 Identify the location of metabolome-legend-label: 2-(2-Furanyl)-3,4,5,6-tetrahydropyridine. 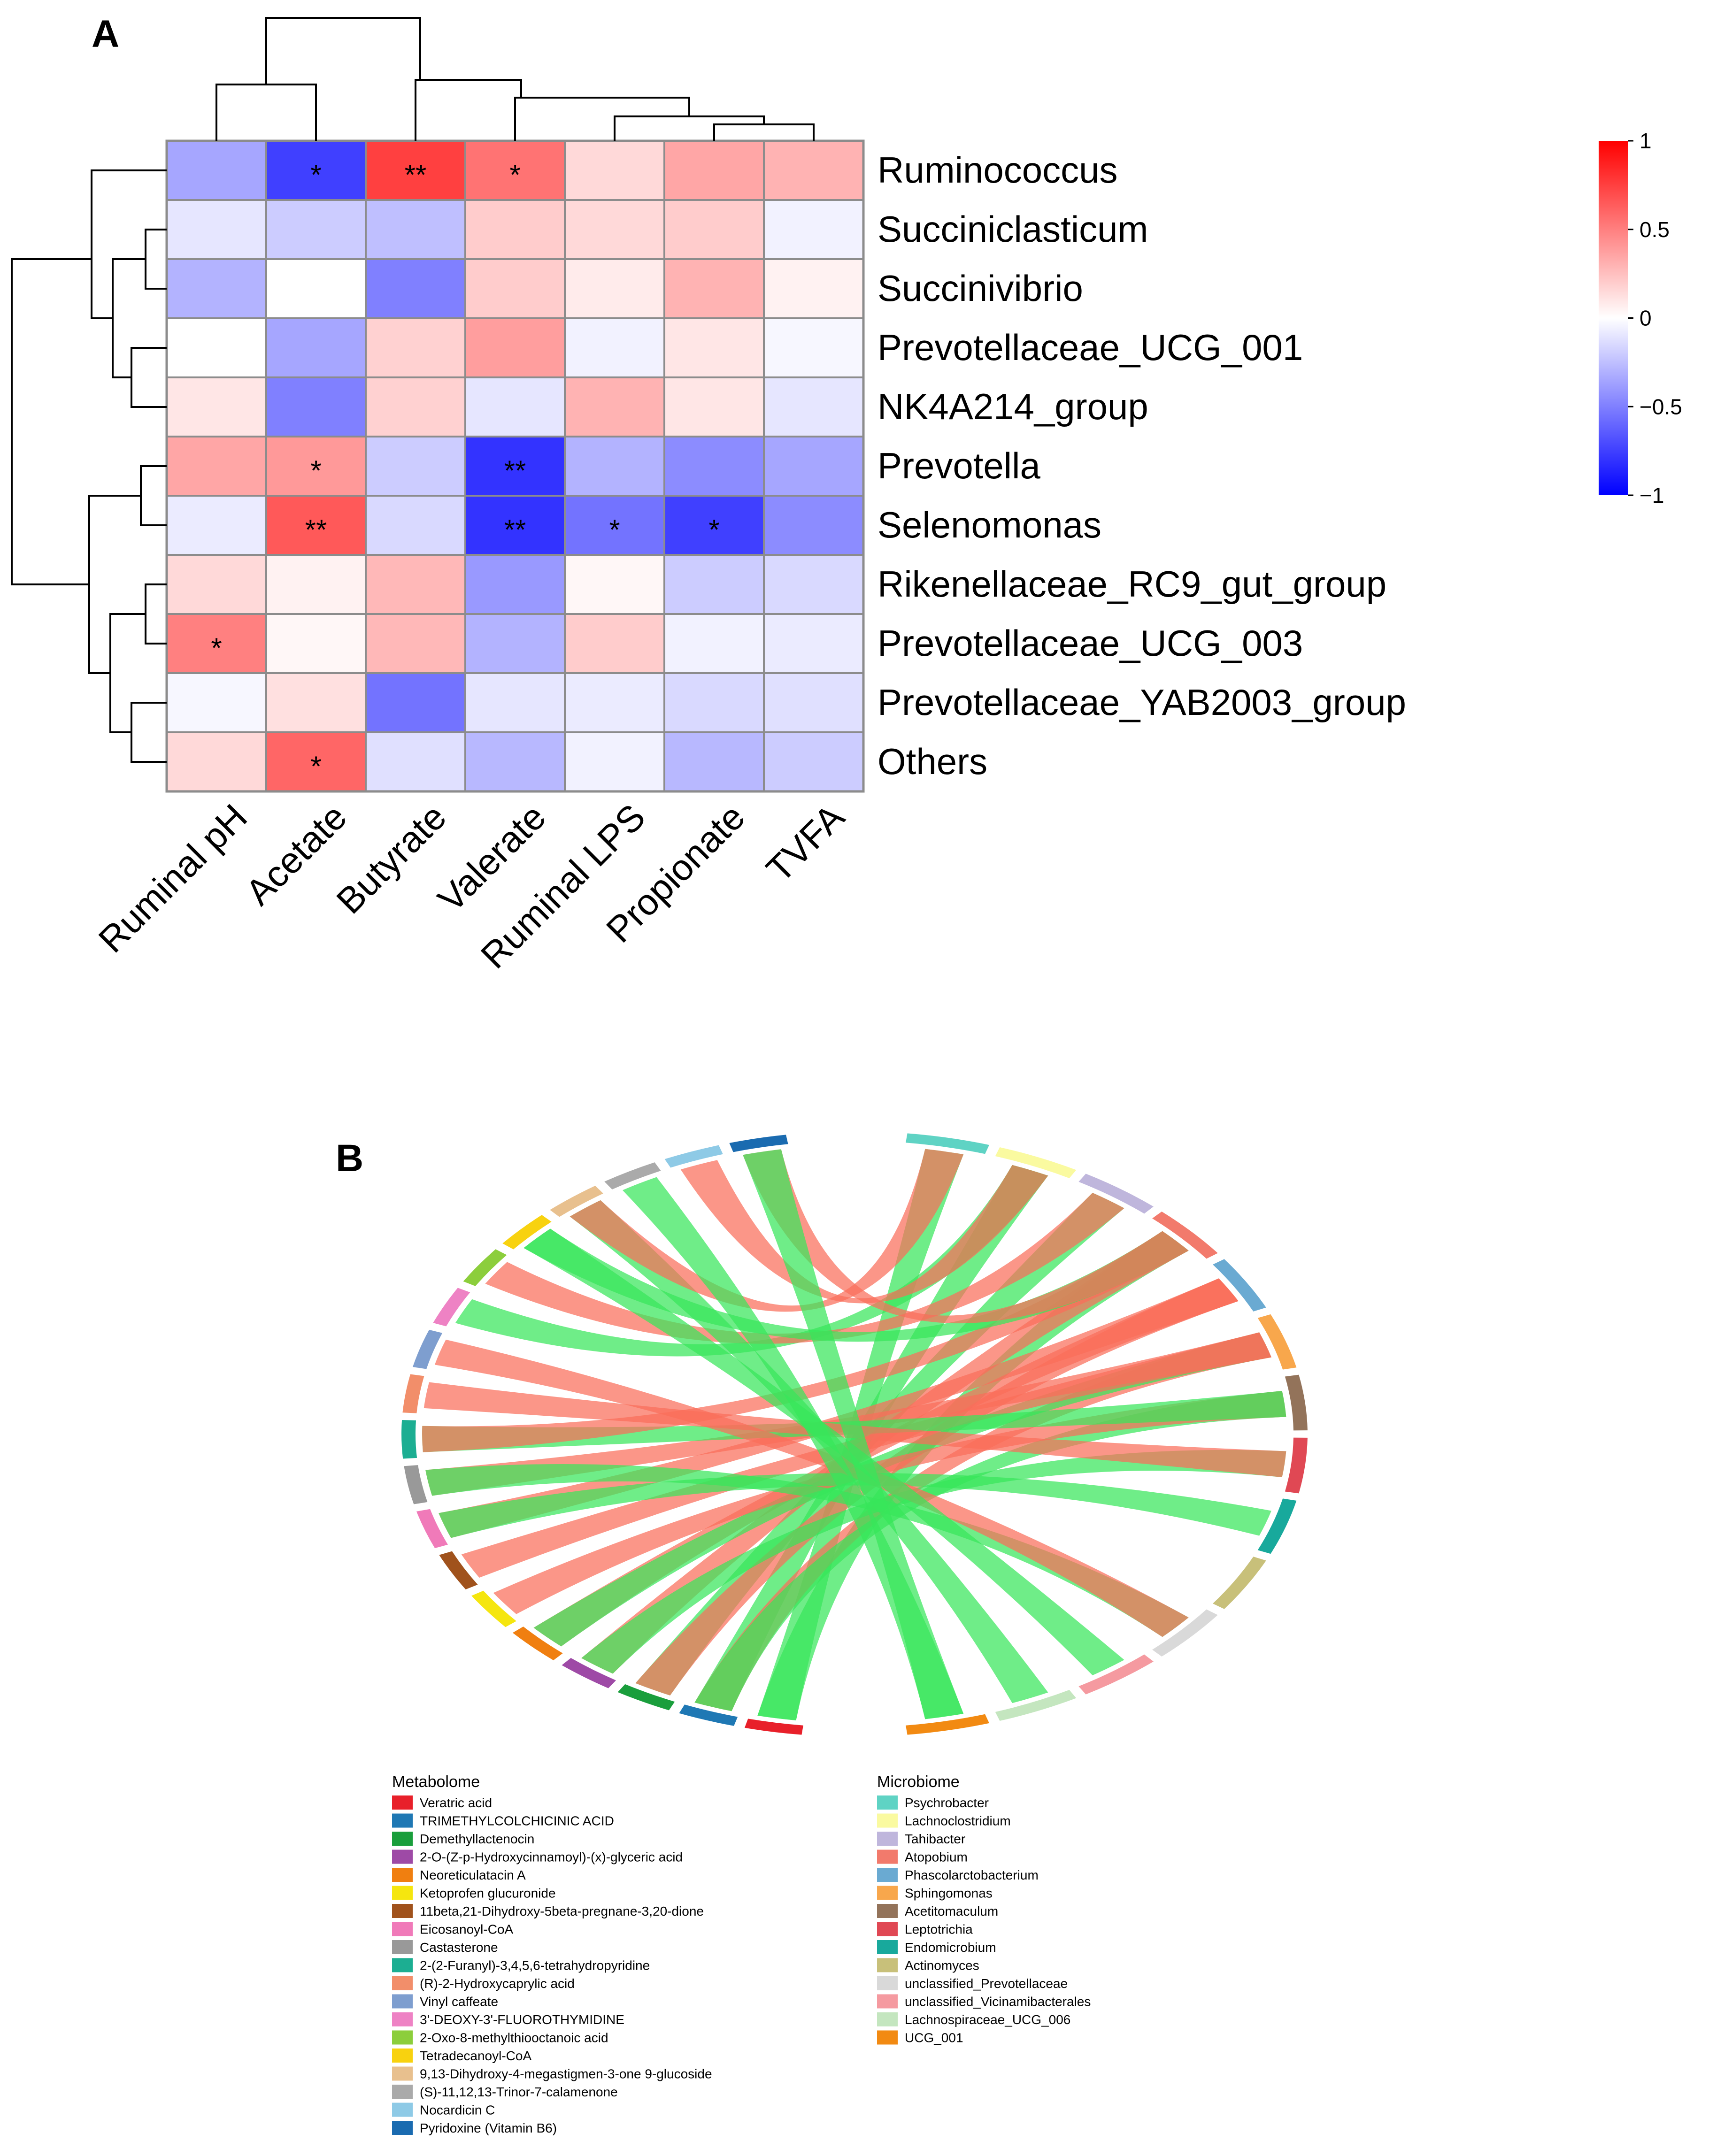
(535, 1966).